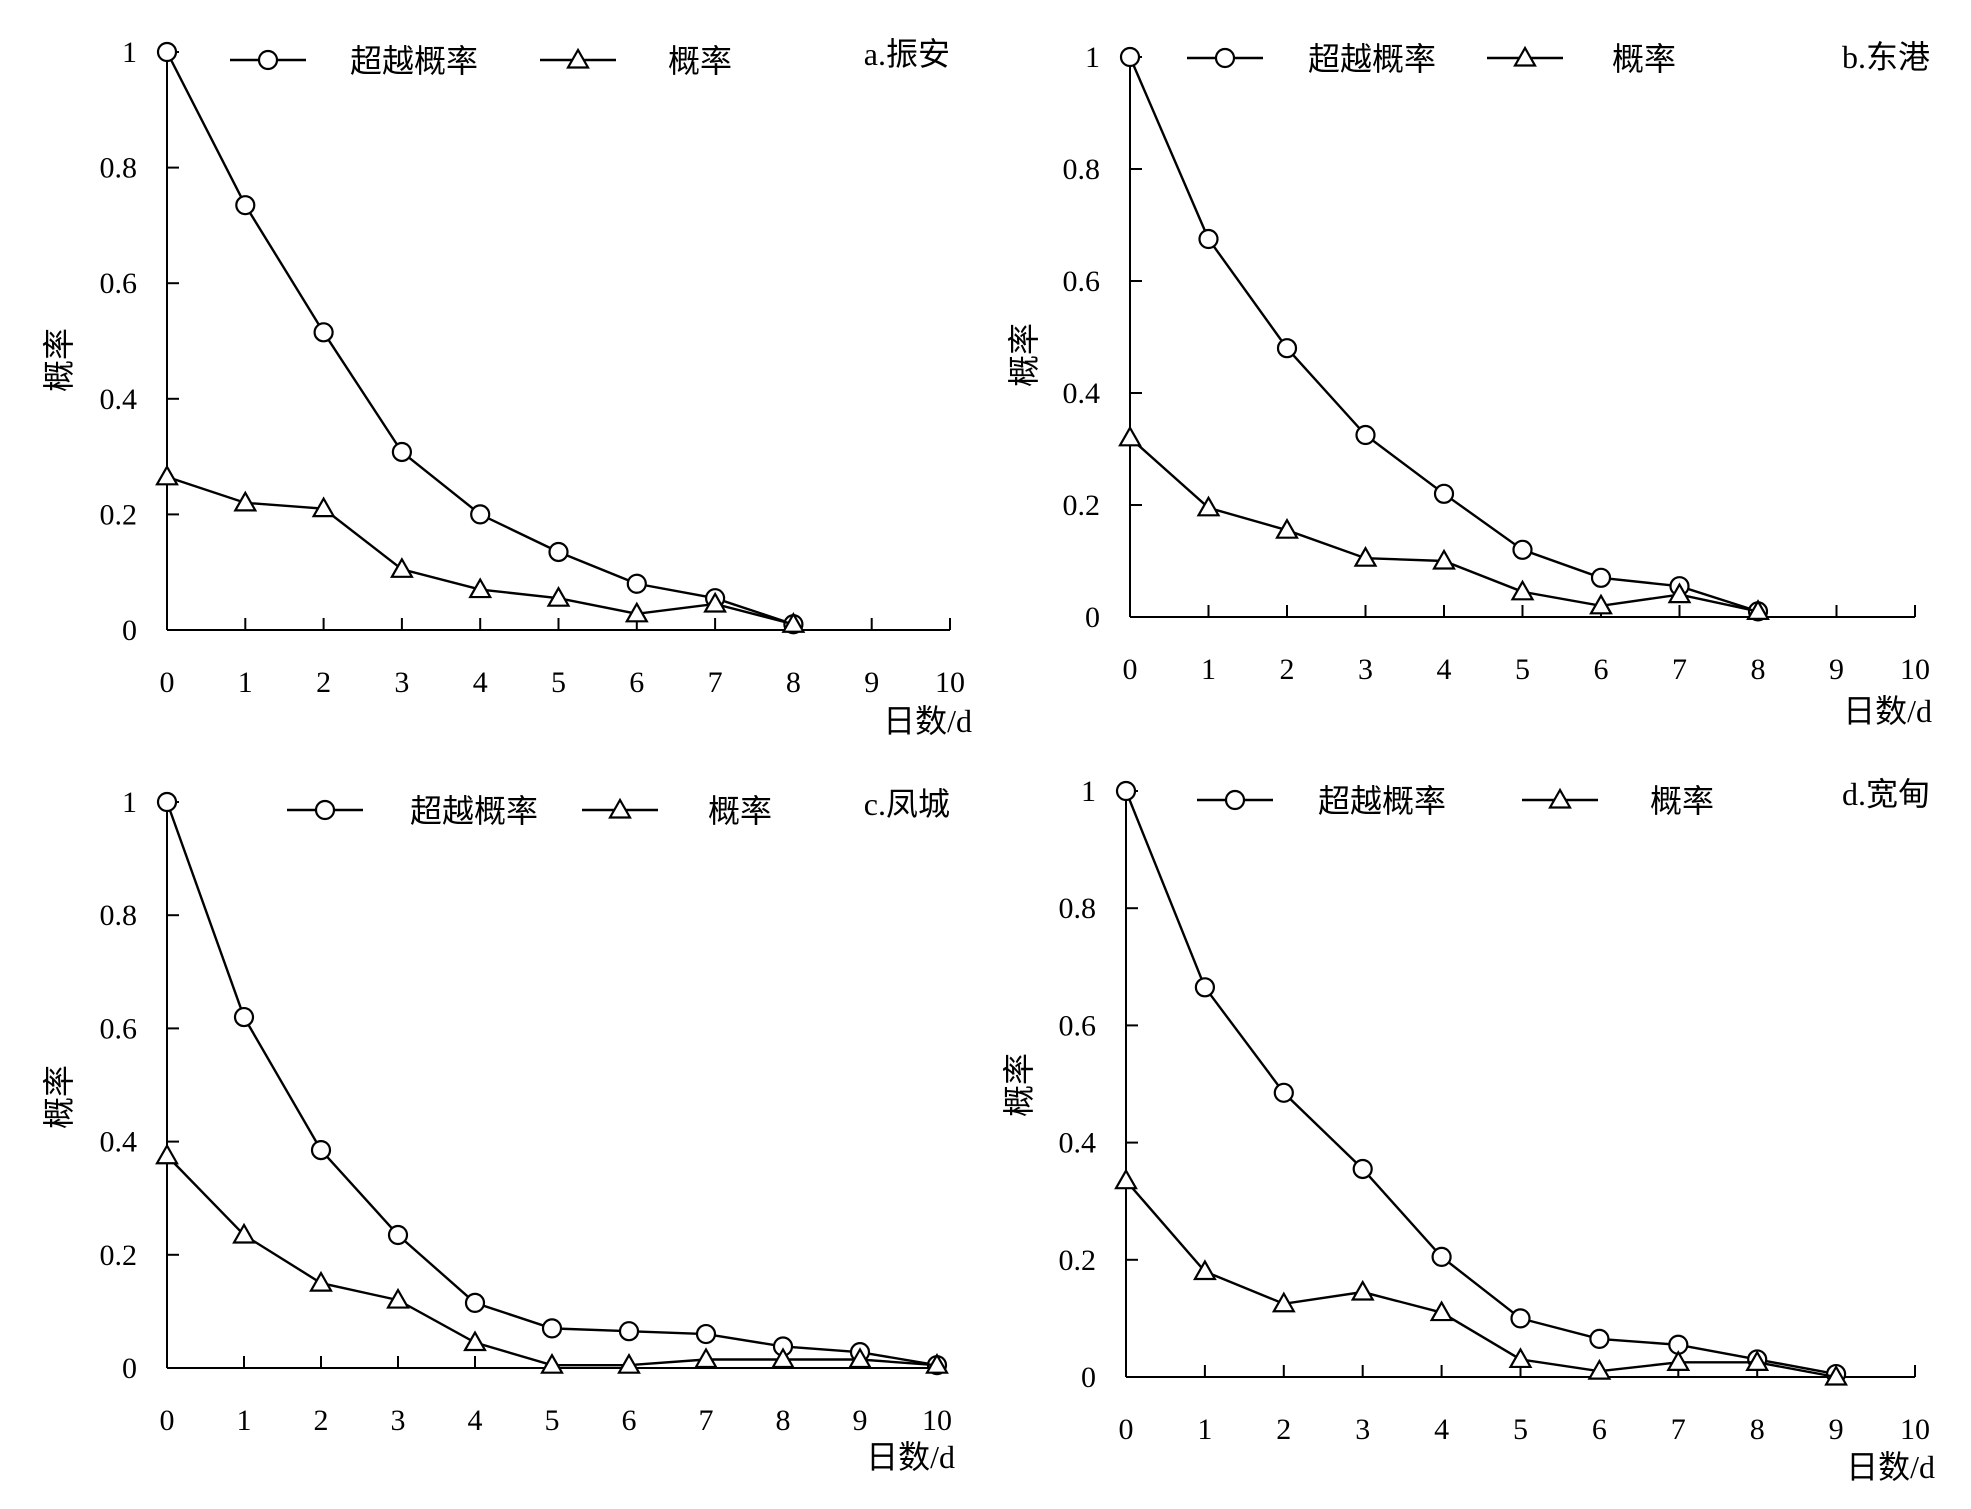  Describe the element at coordinates (167, 1420) in the screenshot. I see `x-tick-label: 0` at that location.